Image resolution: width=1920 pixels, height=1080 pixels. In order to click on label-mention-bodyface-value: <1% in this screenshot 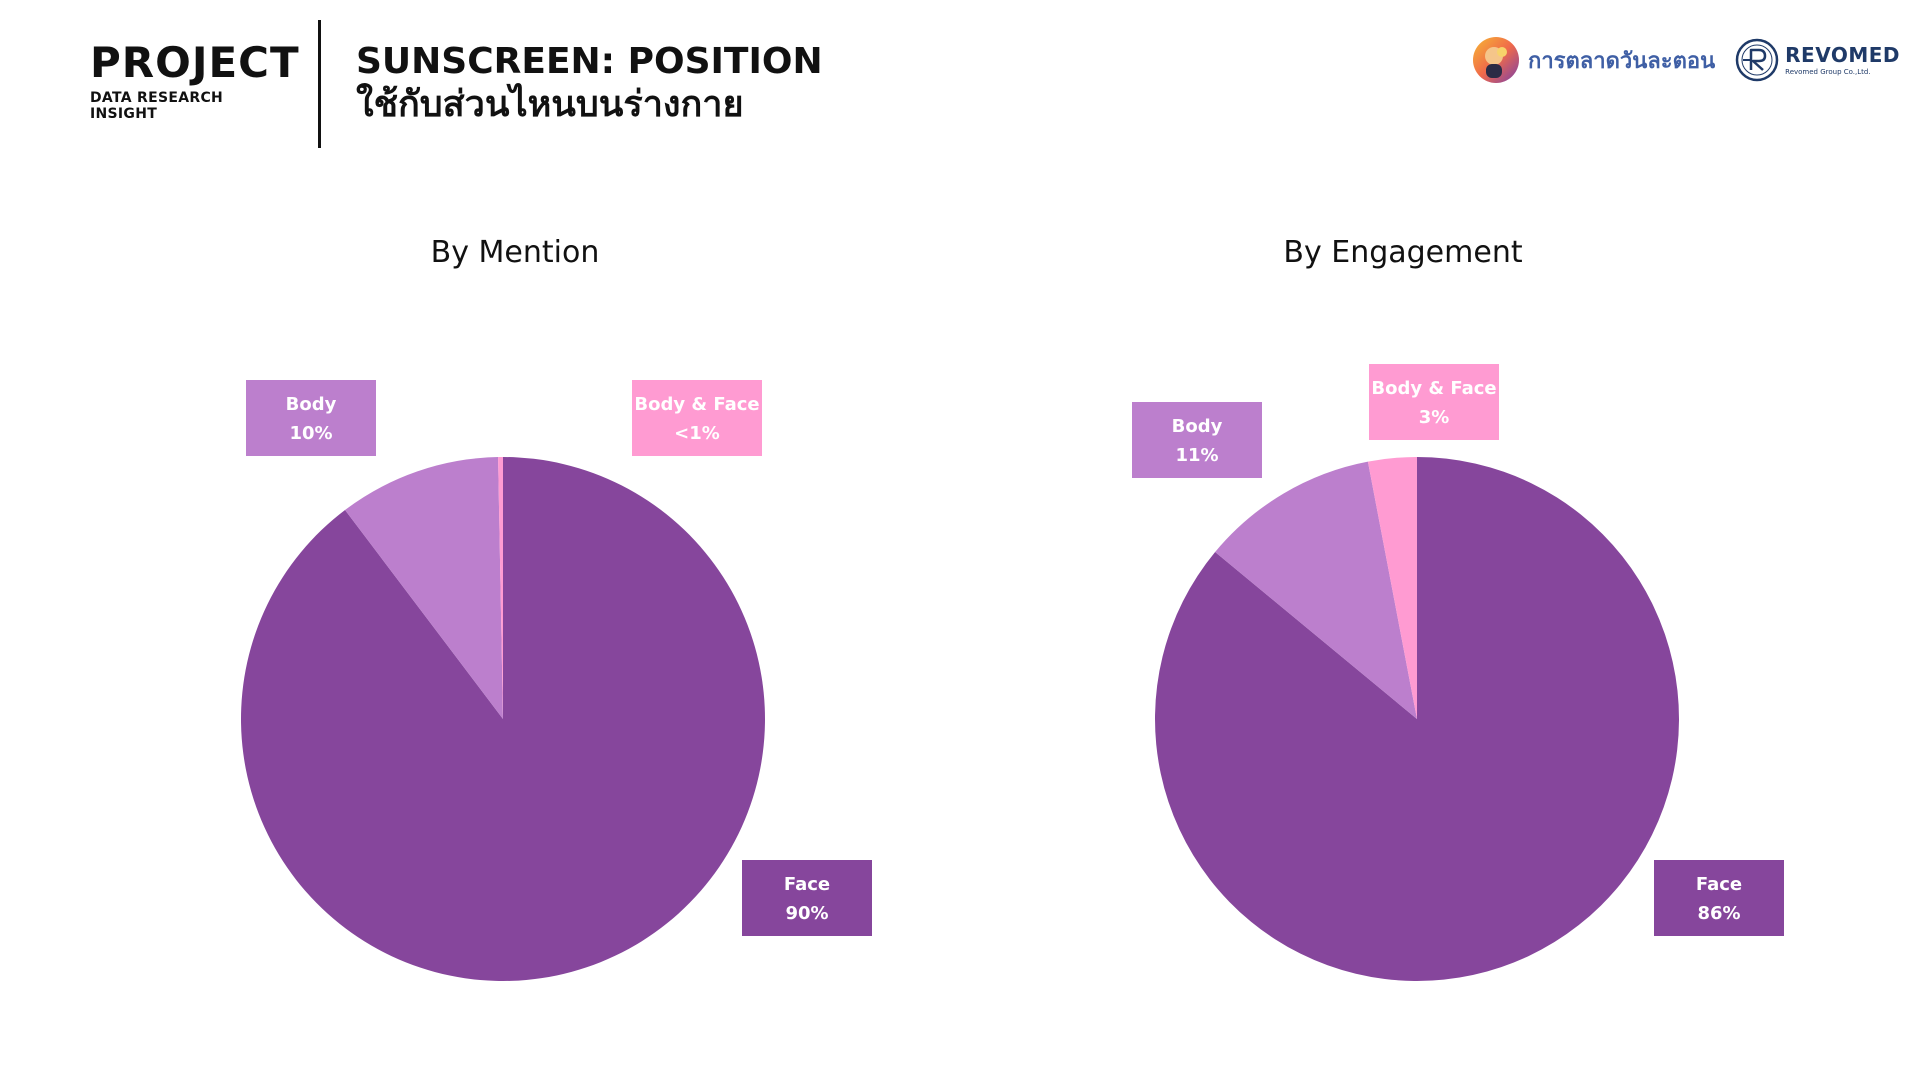, I will do `click(697, 433)`.